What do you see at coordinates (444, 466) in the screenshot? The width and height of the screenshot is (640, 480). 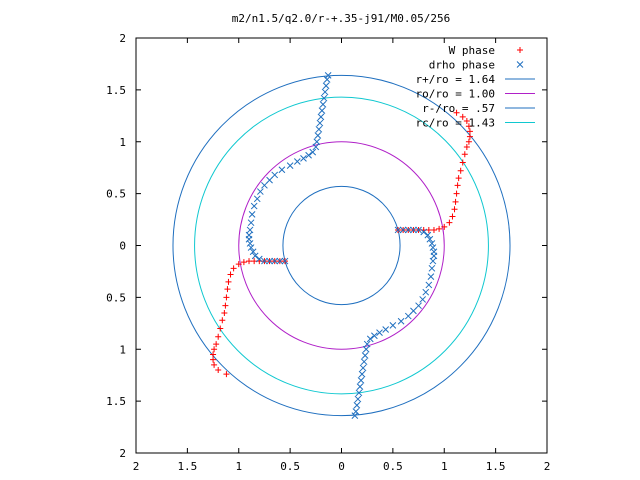 I see `x-tick-label-6: 1` at bounding box center [444, 466].